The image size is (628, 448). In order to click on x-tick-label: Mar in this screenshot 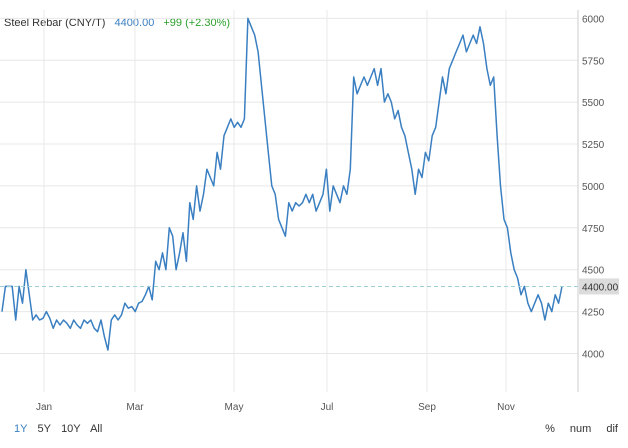, I will do `click(135, 407)`.